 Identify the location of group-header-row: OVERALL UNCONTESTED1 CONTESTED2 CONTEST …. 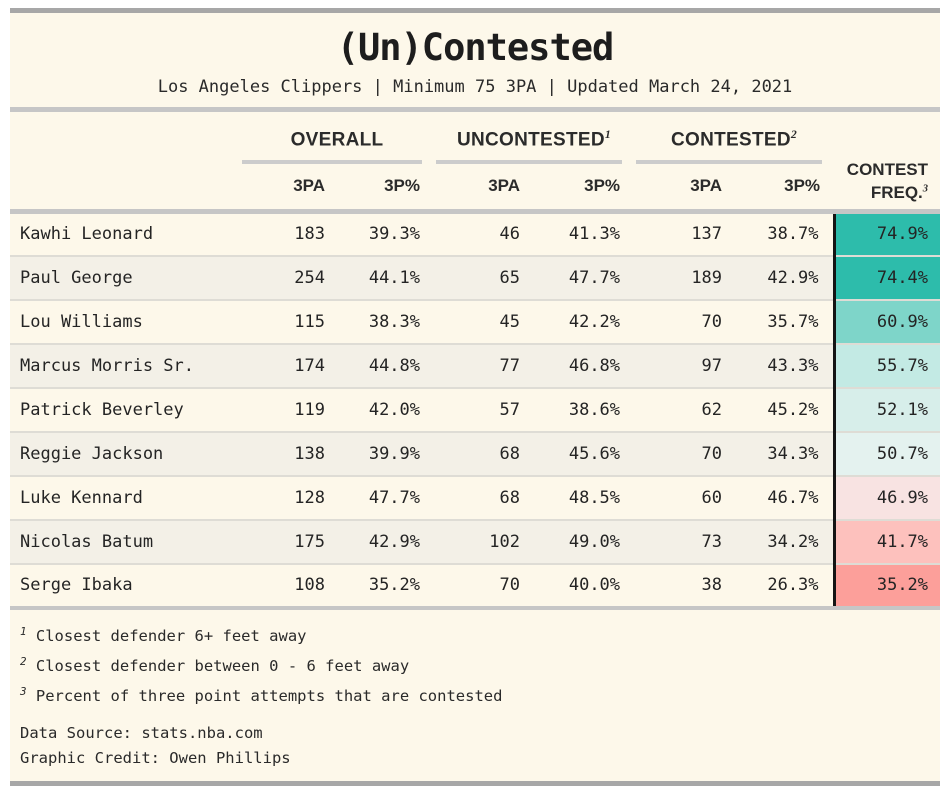
(475, 157).